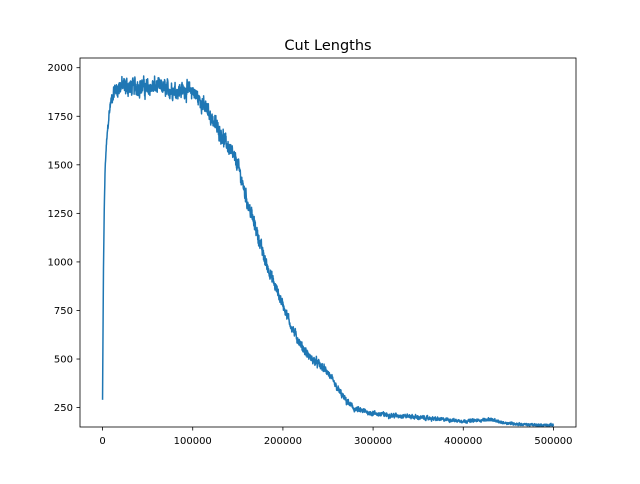  I want to click on y-tick-label: 500, so click(63, 360).